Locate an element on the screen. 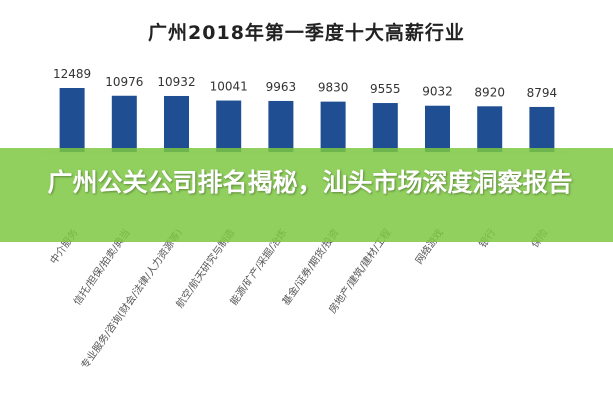 The width and height of the screenshot is (613, 400). bar-value-label: 12489 is located at coordinates (72, 74).